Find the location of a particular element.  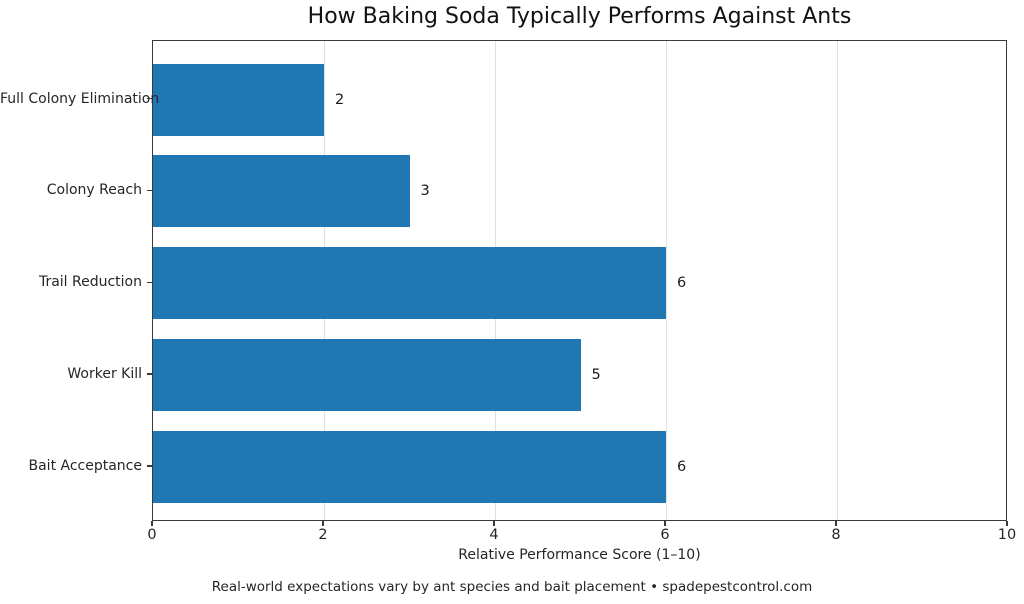

category-label: Trail Reduction is located at coordinates (90, 282).